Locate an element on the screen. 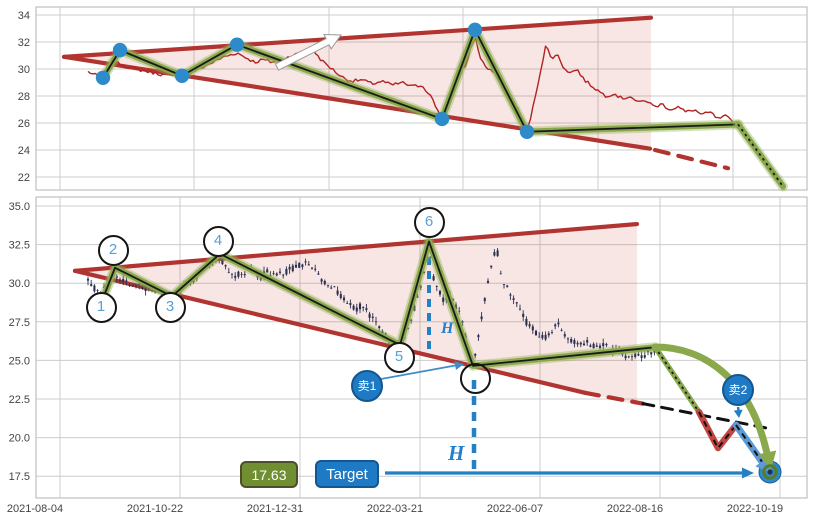  top-zigzag-projection is located at coordinates (760, 155).